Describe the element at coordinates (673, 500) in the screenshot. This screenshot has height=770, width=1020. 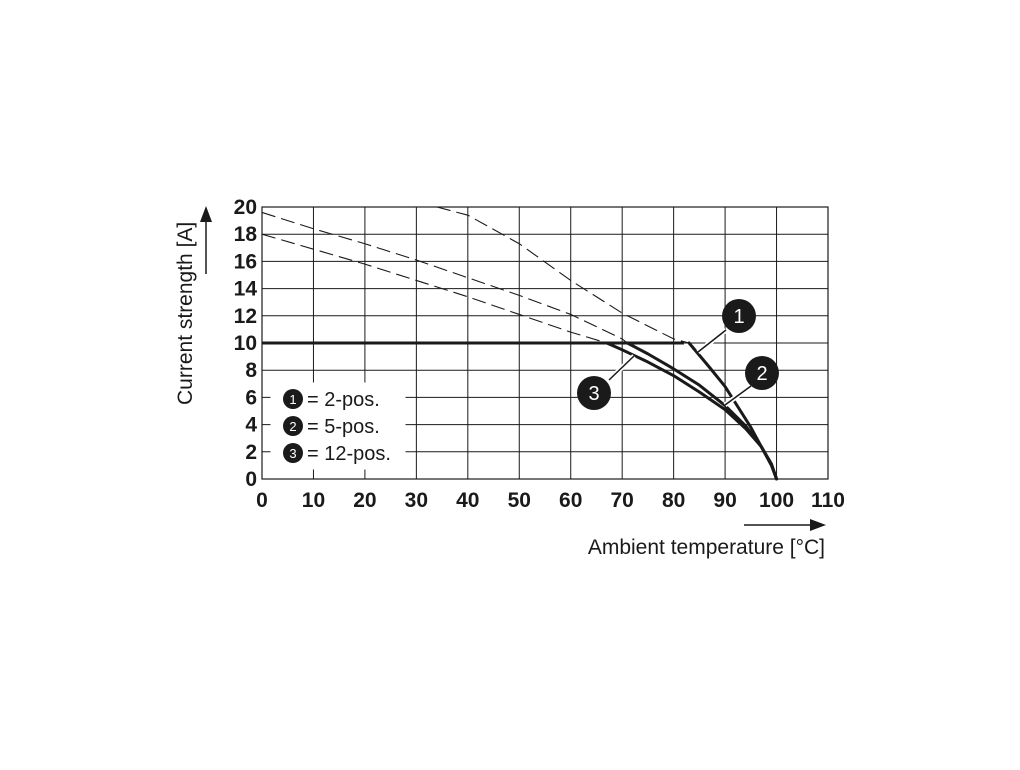
I see `x-tick-label: 80` at that location.